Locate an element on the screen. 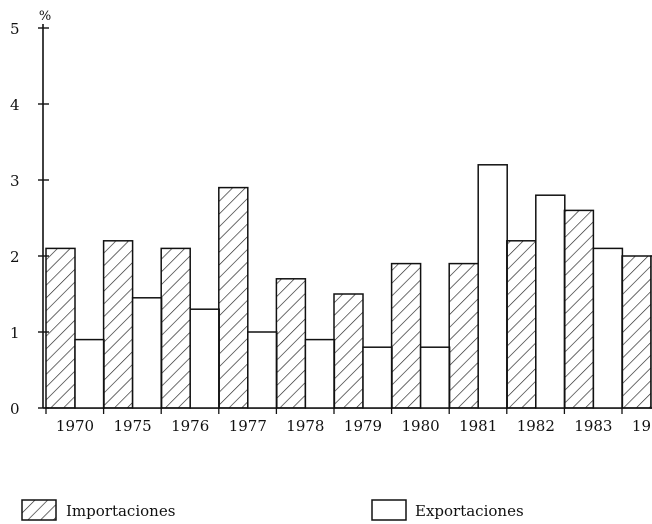 The height and width of the screenshot is (524, 652). y-tick-label: 5 is located at coordinates (15, 29).